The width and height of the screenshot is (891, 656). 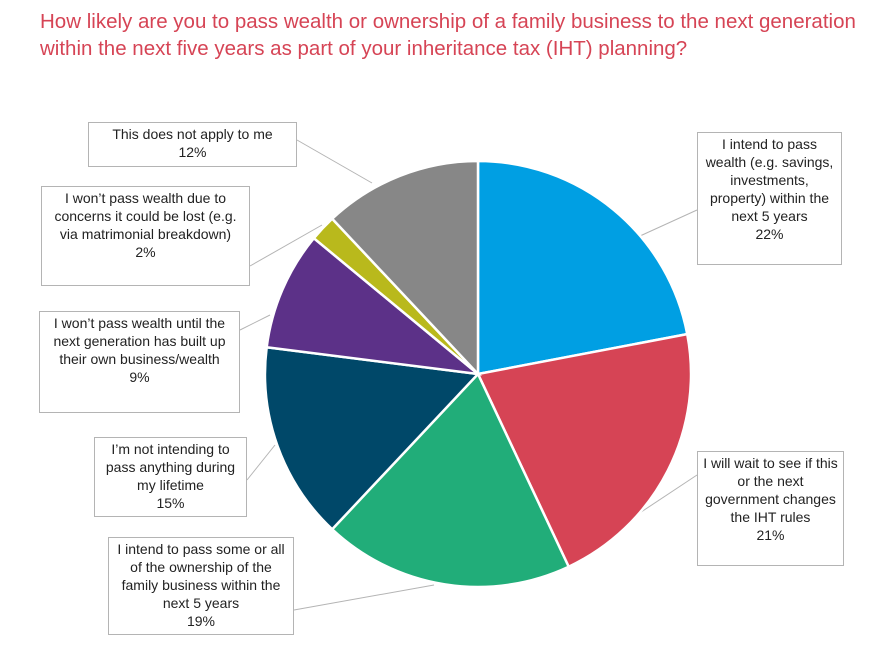 I want to click on data-label: This does not apply to me 12%, so click(x=192, y=144).